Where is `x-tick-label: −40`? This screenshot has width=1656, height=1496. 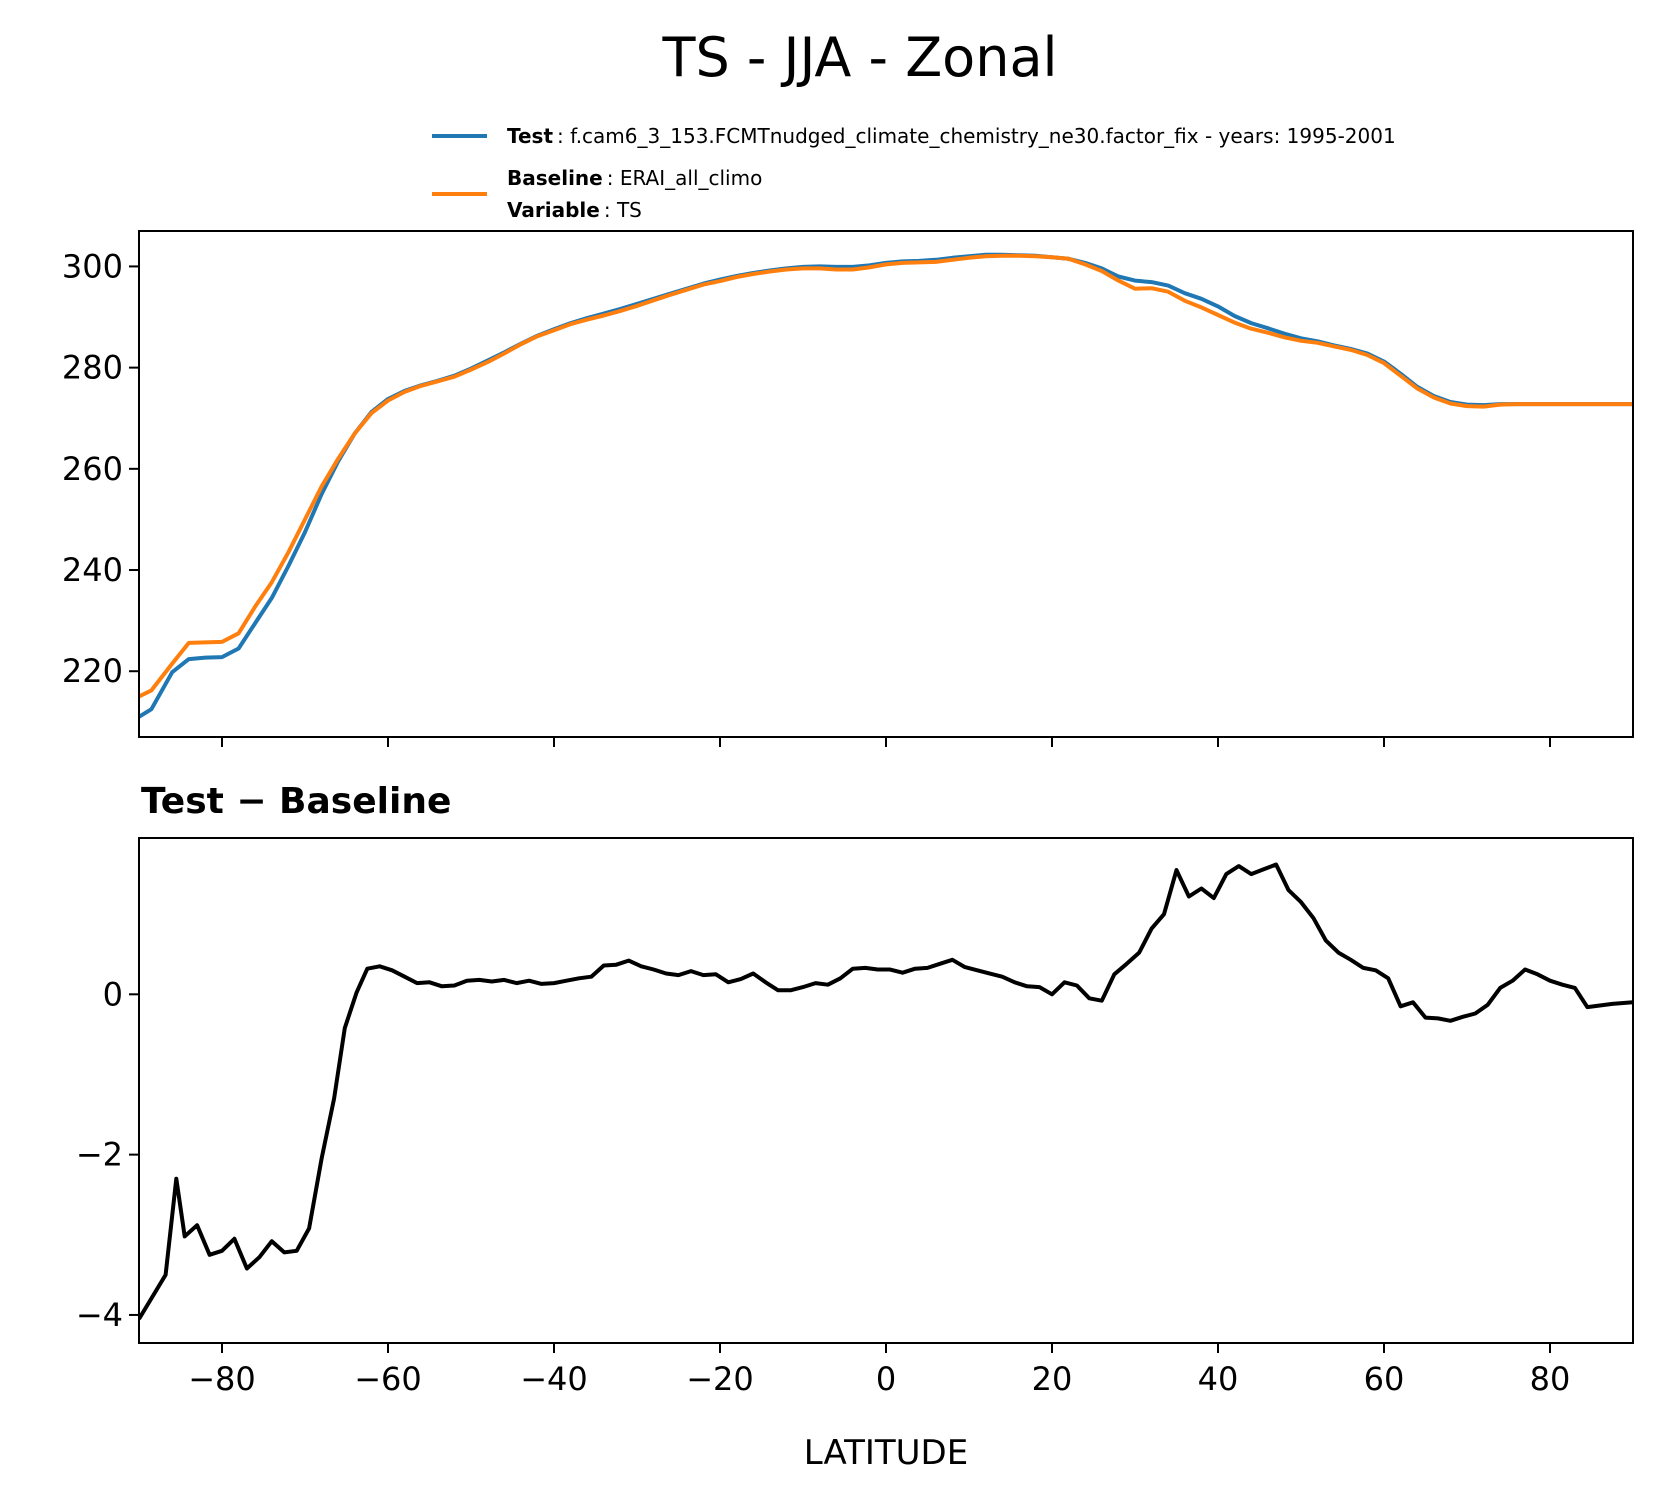
x-tick-label: −40 is located at coordinates (554, 1379).